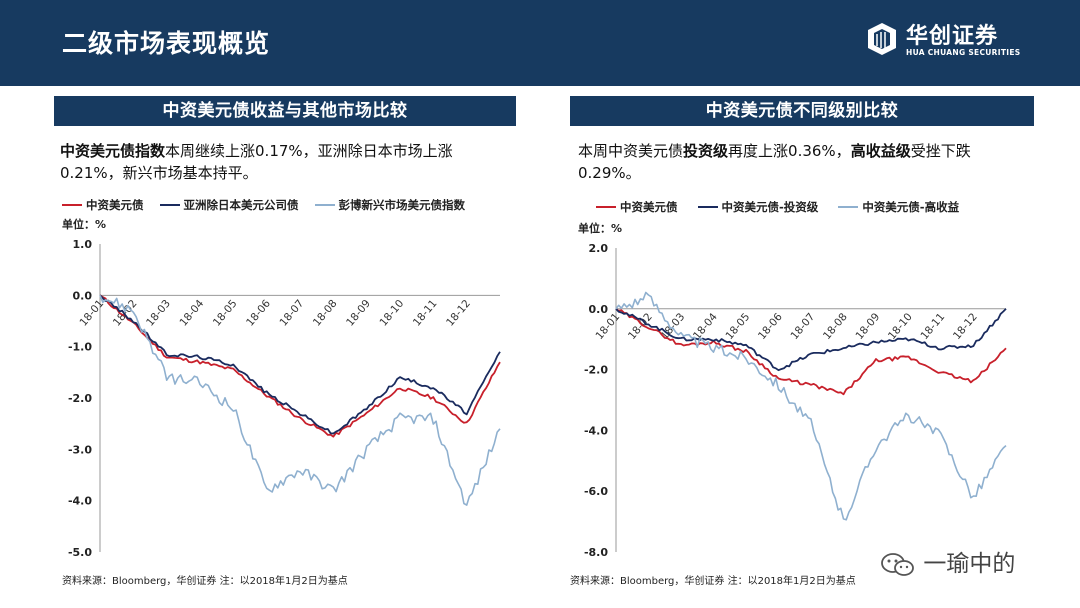  I want to click on left-chart-ytick-label: -4.0, so click(80, 501).